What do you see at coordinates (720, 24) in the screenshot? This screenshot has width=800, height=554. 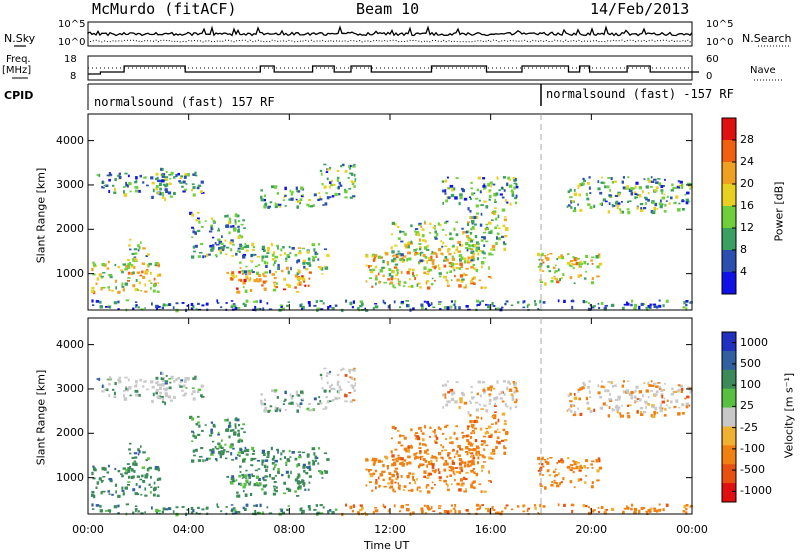 I see `noise-tick-top-right: 10^5` at bounding box center [720, 24].